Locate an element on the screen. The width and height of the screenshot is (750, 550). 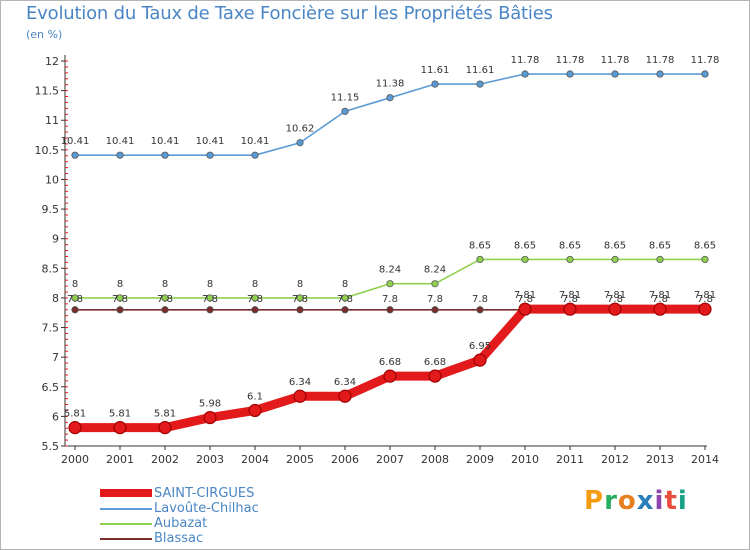
y-tick-label: 6 is located at coordinates (55, 416).